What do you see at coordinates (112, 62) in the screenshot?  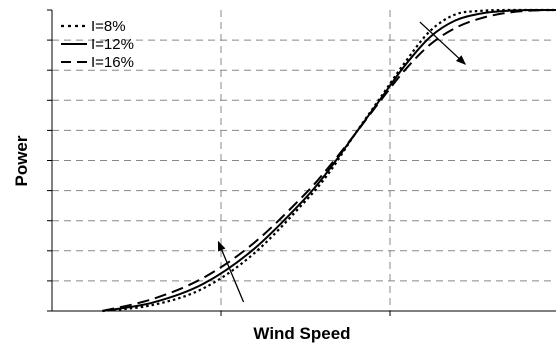 I see `legend-label-3: I=16%` at bounding box center [112, 62].